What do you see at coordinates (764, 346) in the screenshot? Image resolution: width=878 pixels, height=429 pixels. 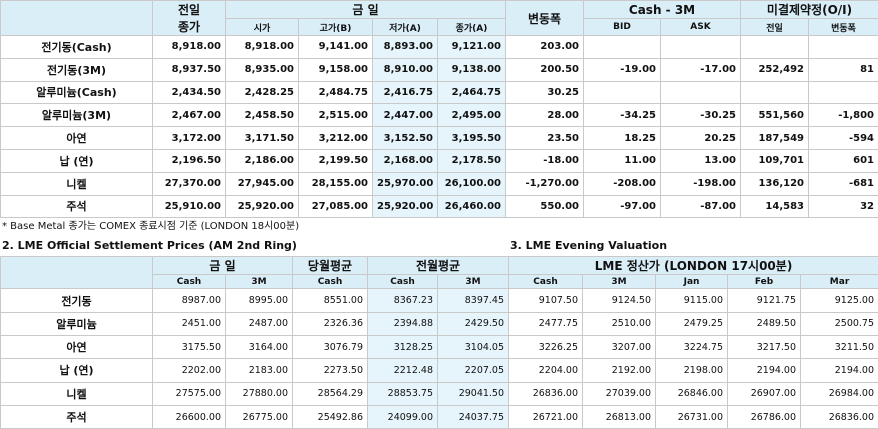 I see `value-cell: 3217.50` at bounding box center [764, 346].